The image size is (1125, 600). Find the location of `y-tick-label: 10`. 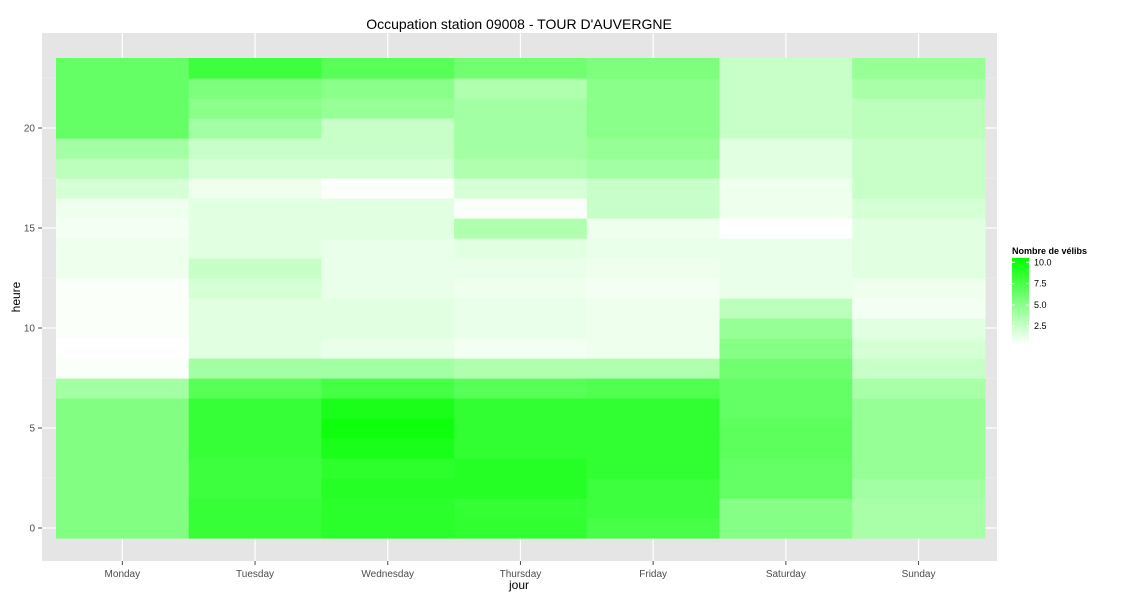

y-tick-label: 10 is located at coordinates (30, 329).